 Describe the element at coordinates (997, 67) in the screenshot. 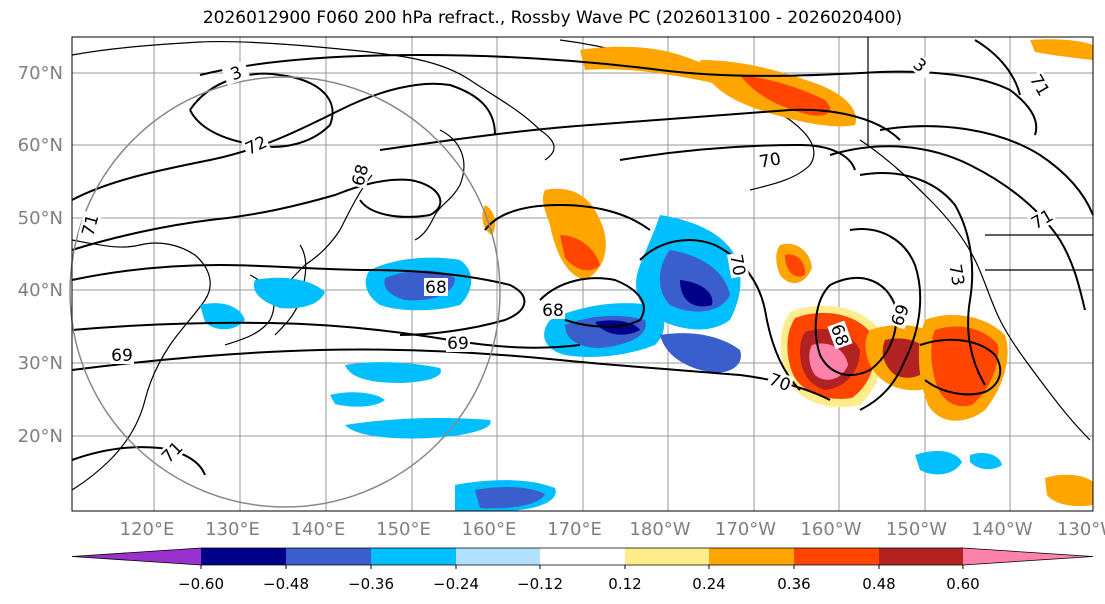

I see `contour-3-arctic-east` at that location.